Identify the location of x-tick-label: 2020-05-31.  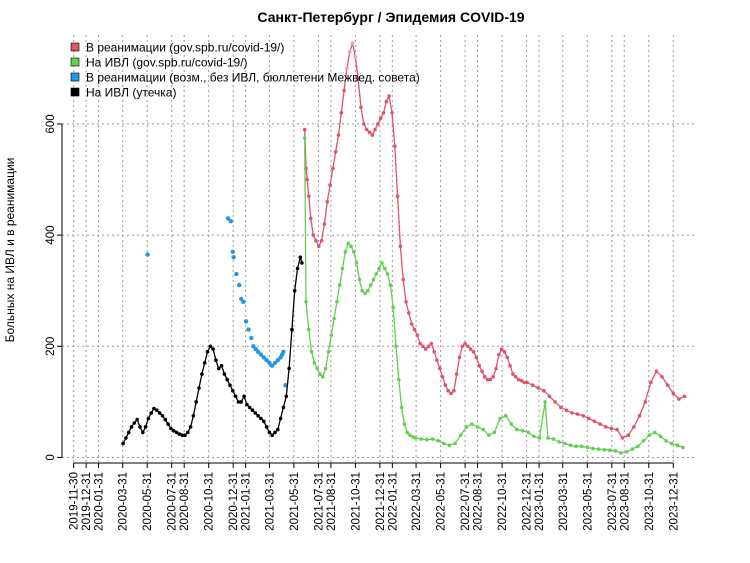
(148, 501).